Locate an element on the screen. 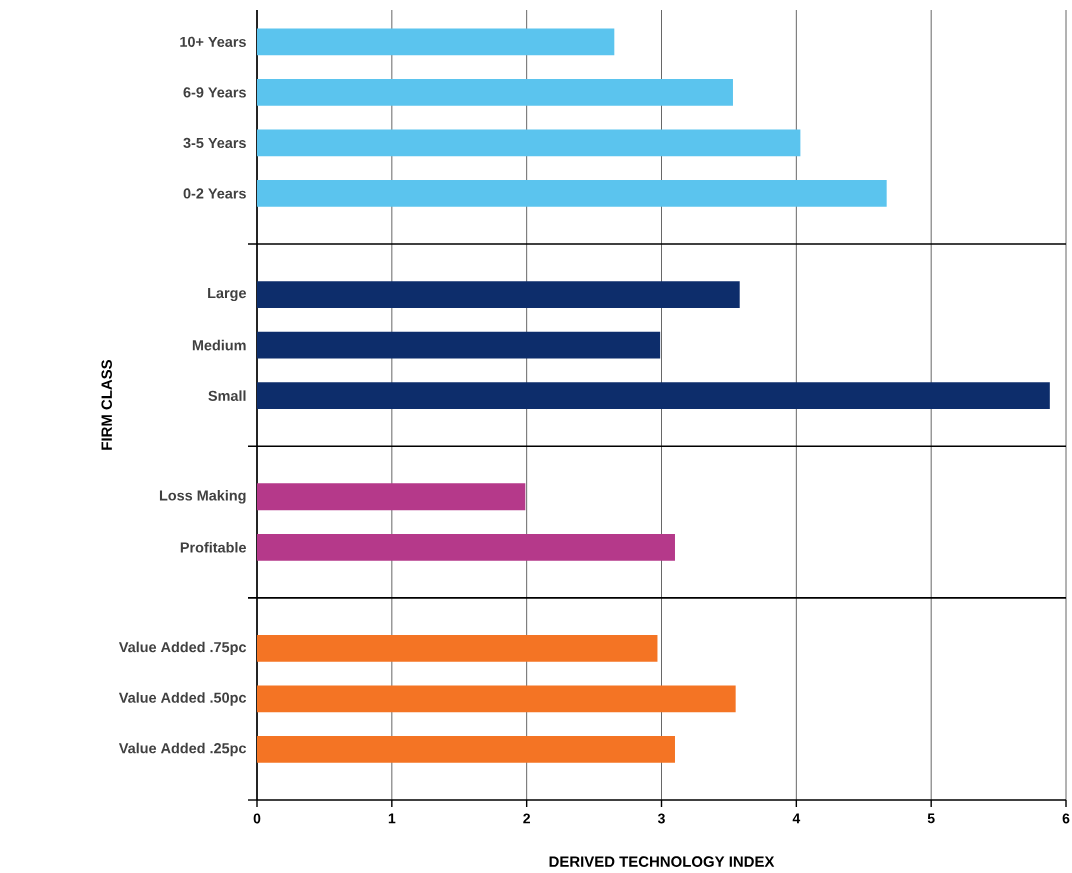  y-tick-label: 0-2 Years is located at coordinates (214, 193).